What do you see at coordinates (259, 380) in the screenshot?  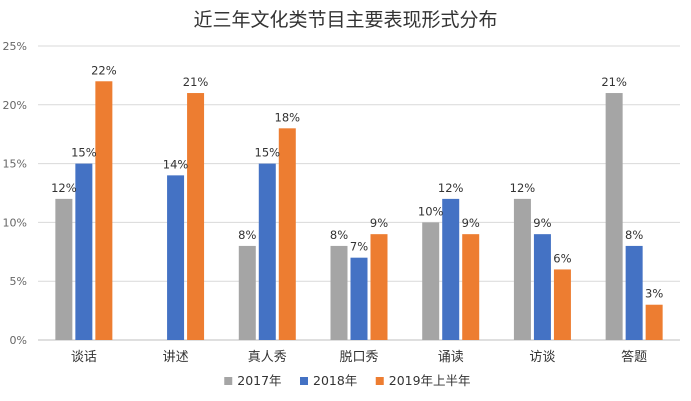 I see `legend-label: 2017年` at bounding box center [259, 380].